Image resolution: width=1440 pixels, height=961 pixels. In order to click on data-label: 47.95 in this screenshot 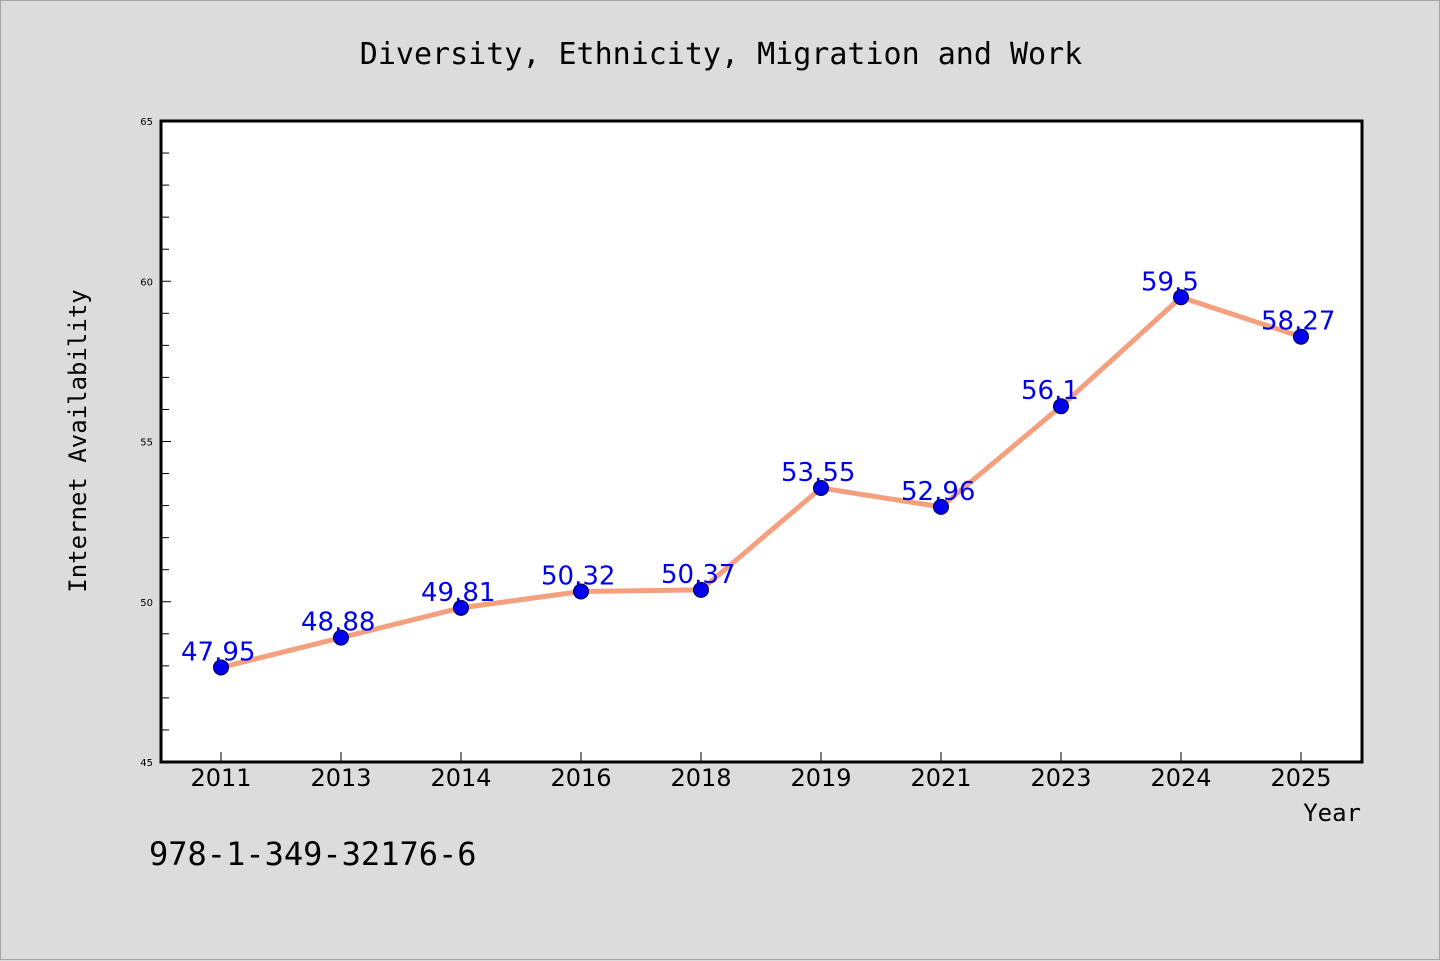, I will do `click(218, 652)`.